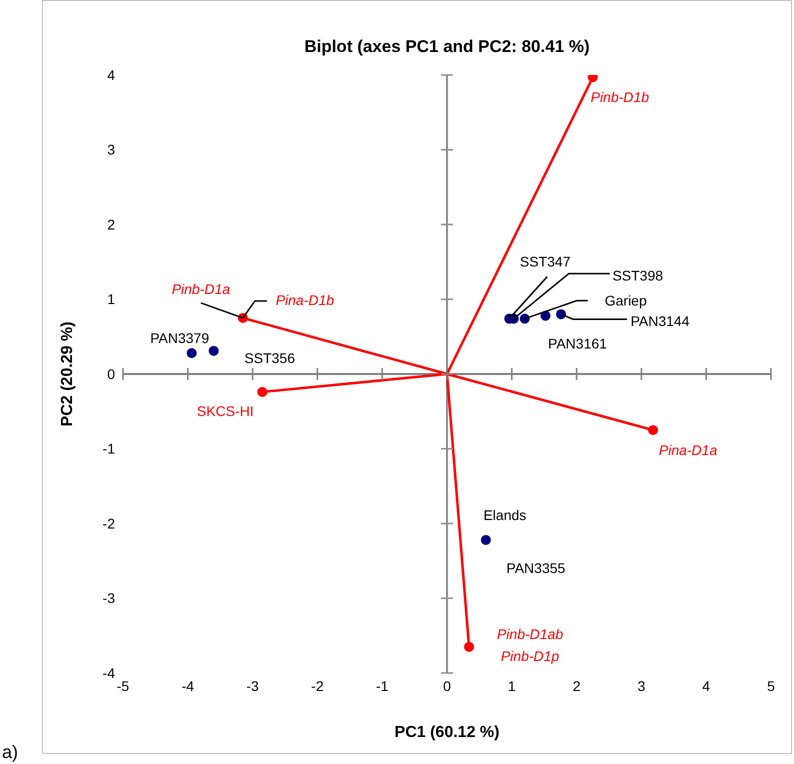  Describe the element at coordinates (111, 299) in the screenshot. I see `y-tick-label: 1` at that location.